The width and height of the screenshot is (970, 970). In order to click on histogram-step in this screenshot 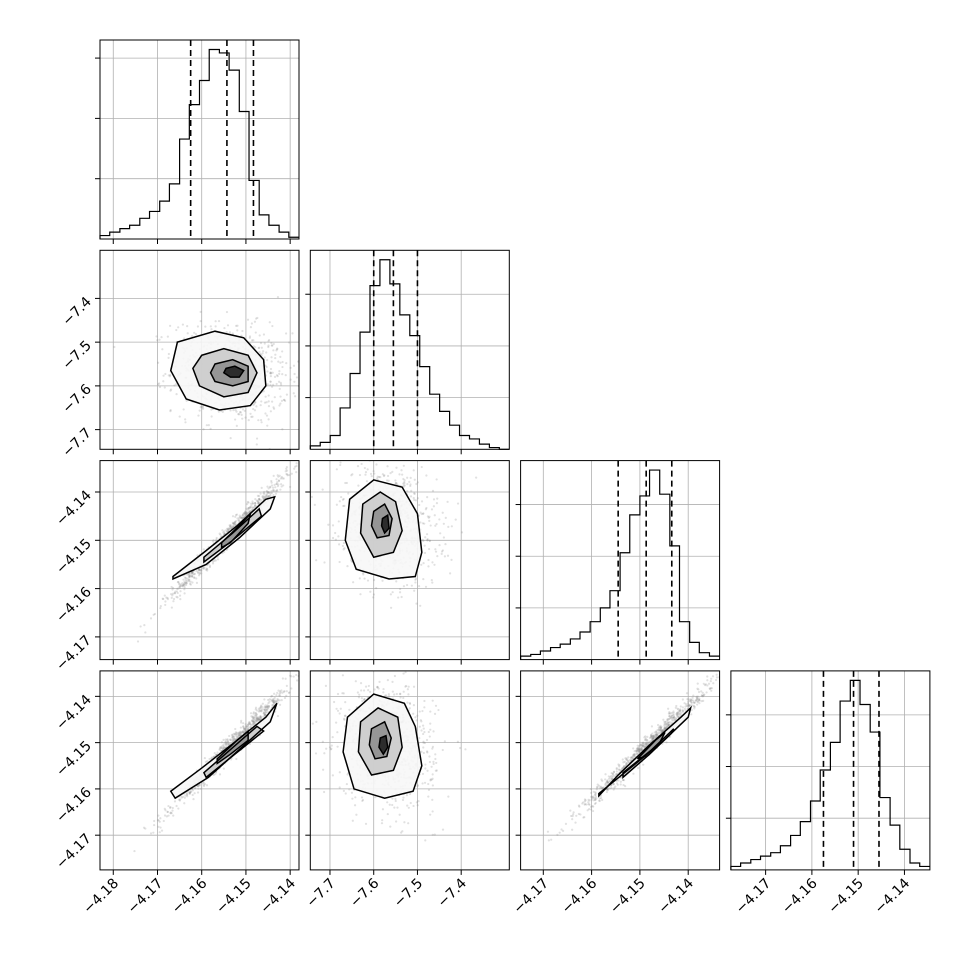, I will do `click(830, 774)`.